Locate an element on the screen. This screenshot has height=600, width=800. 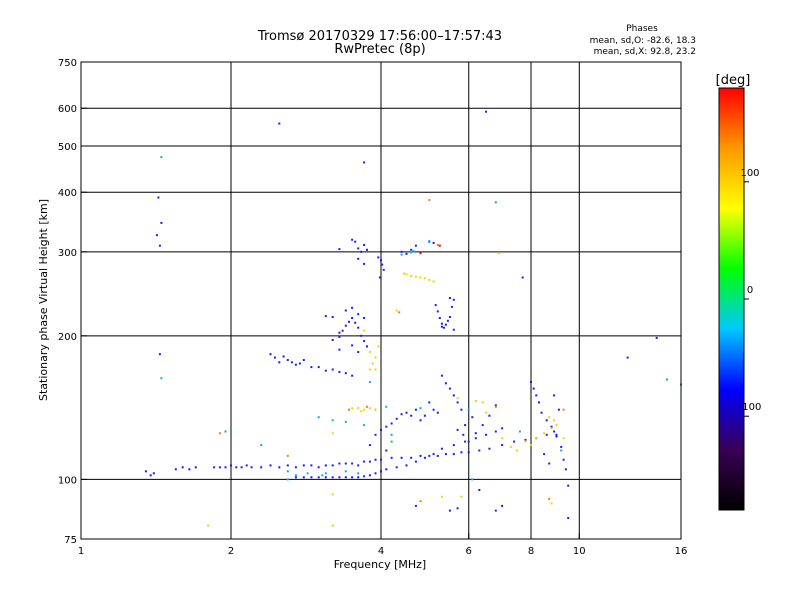
colorbar-ticks: 100 0 -100 is located at coordinates (750, 292).